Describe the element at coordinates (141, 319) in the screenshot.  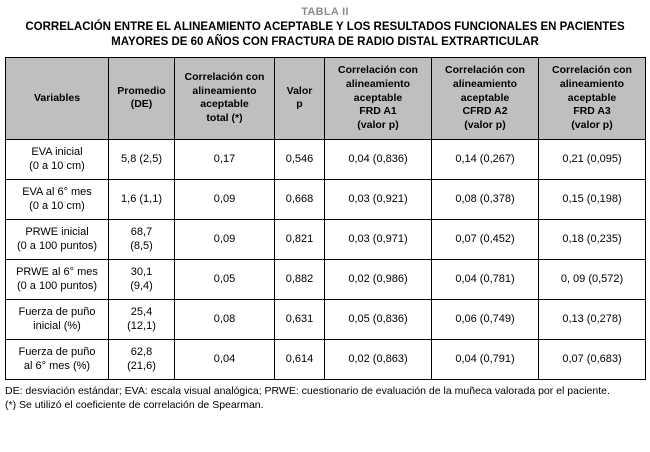
I see `data-cell: 25,4 (12,1)` at that location.